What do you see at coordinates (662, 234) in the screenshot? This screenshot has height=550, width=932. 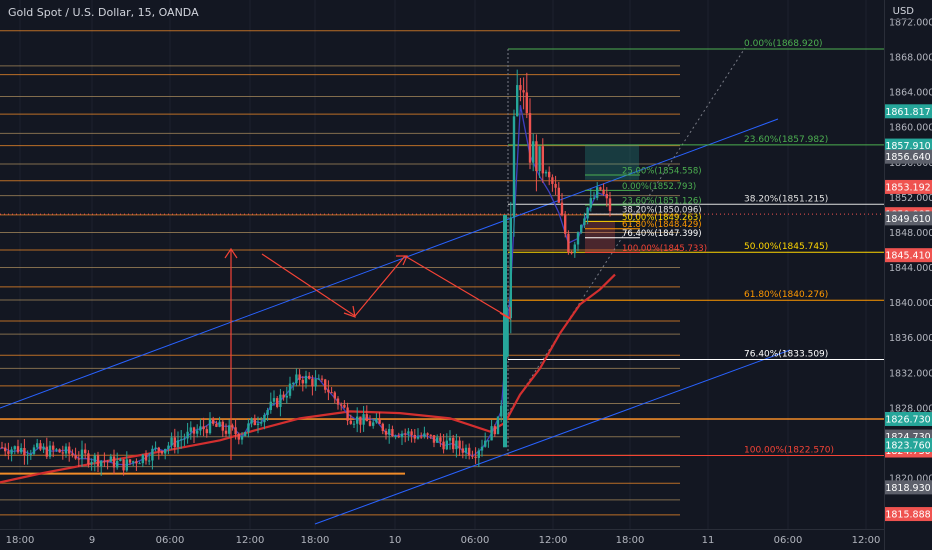 I see `fib-small-label: 76.40%(1847.399)` at bounding box center [662, 234].